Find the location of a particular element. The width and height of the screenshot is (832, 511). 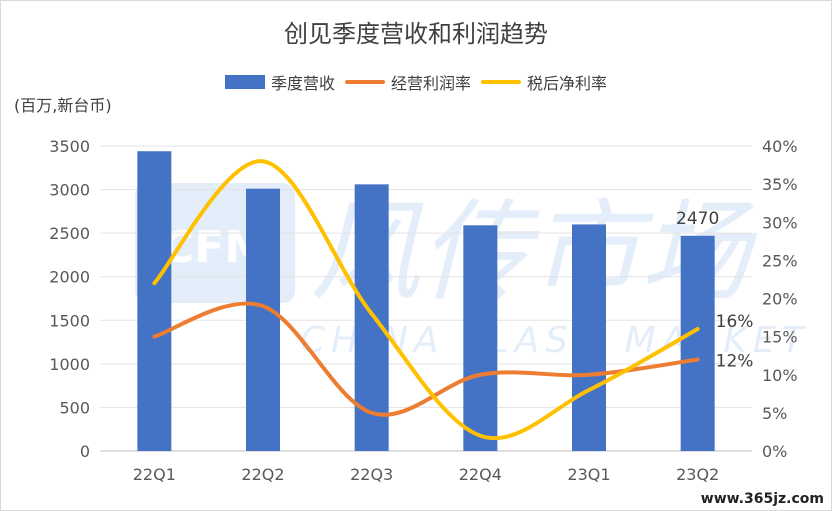

left-axis-tick-label: 500 is located at coordinates (74, 407).